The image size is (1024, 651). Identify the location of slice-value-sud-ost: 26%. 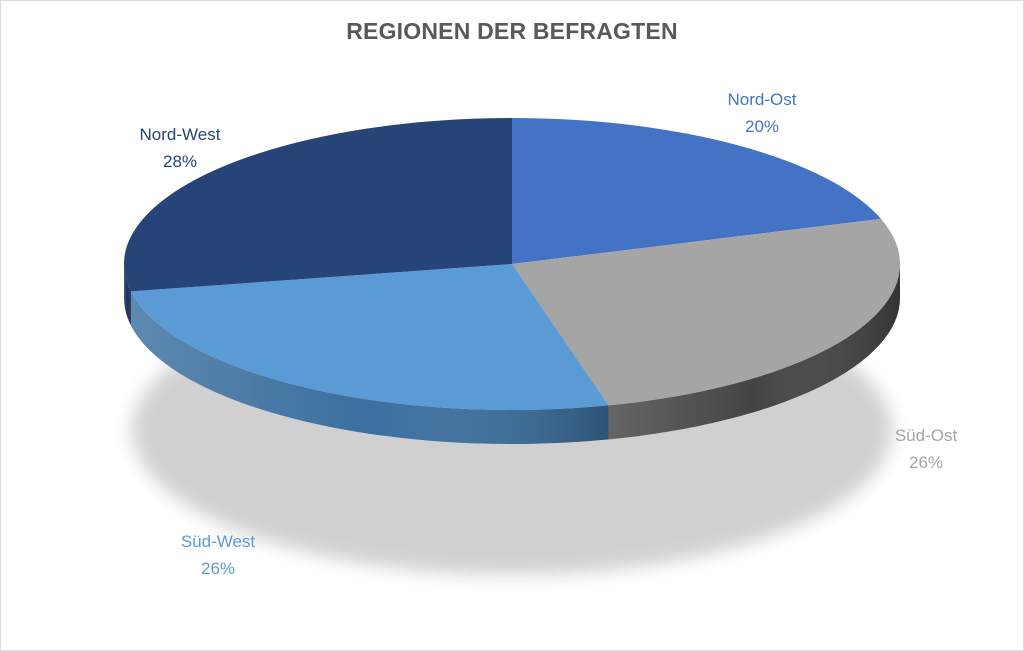
(926, 462).